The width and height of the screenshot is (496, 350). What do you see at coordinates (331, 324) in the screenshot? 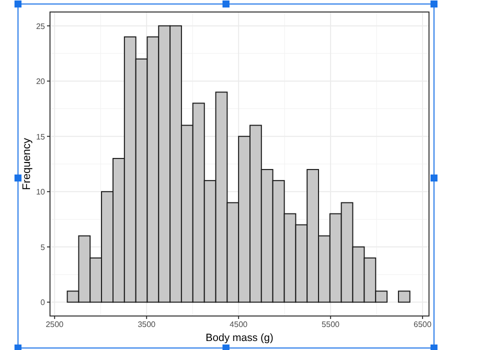
I see `x-tick-label: 5500` at bounding box center [331, 324].